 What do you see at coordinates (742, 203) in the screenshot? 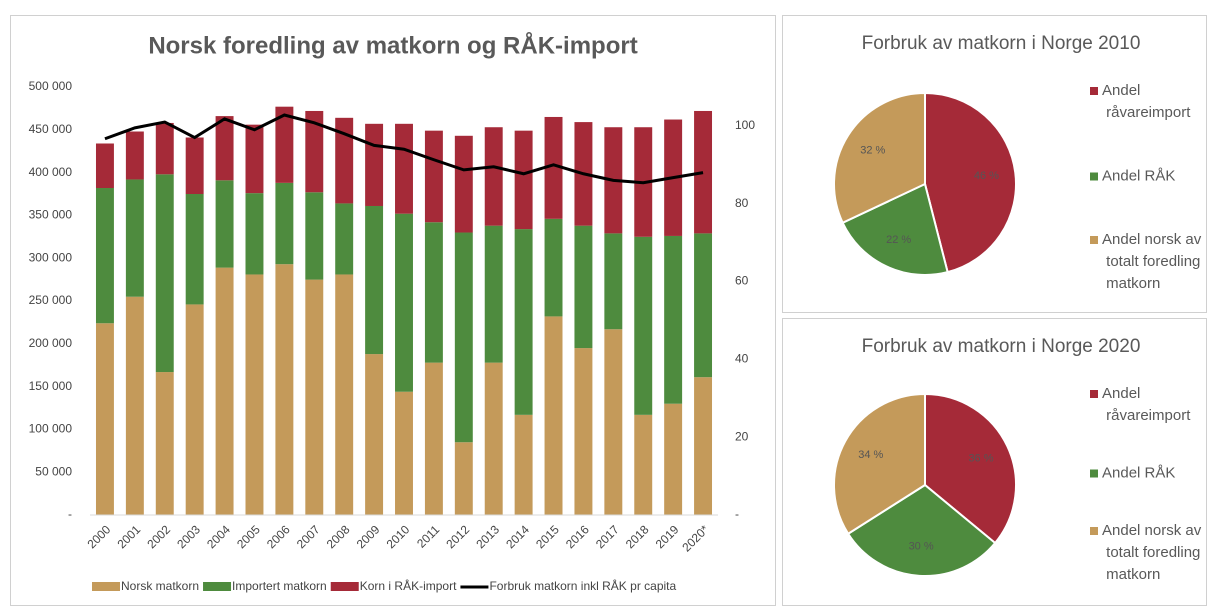
I see `y2-tick-label: 80` at bounding box center [742, 203].